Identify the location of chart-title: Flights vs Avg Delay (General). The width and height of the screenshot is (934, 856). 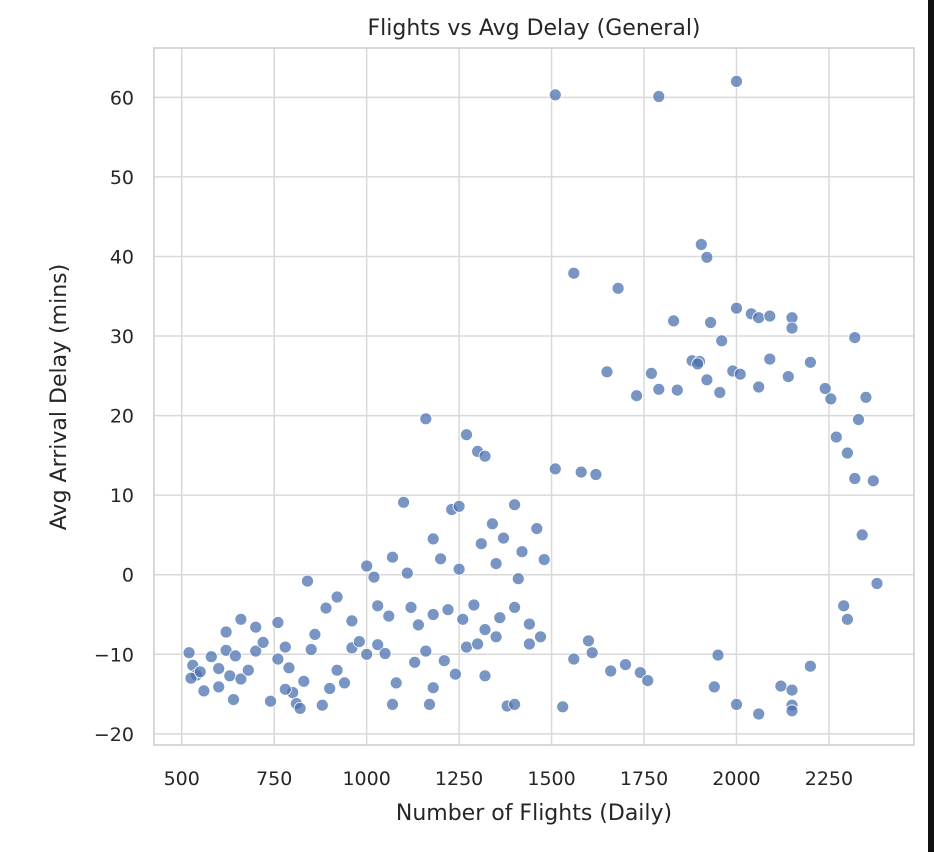
(533, 28).